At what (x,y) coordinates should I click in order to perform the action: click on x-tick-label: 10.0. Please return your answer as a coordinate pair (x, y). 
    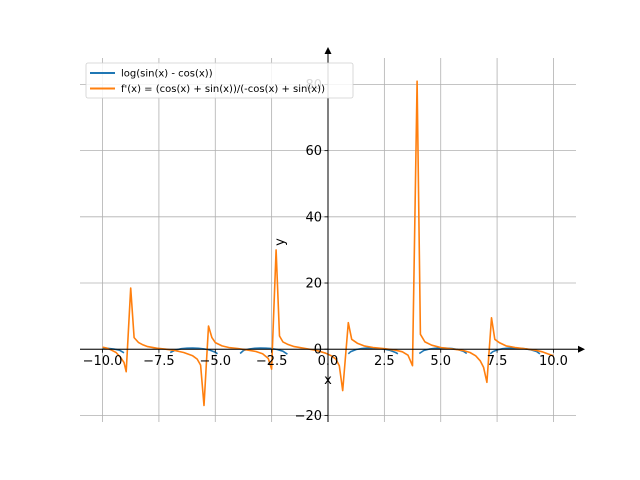
    Looking at the image, I should click on (553, 361).